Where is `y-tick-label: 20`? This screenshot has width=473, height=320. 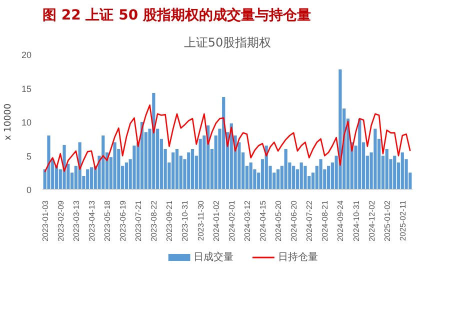
y-tick-label: 20 is located at coordinates (26, 55).